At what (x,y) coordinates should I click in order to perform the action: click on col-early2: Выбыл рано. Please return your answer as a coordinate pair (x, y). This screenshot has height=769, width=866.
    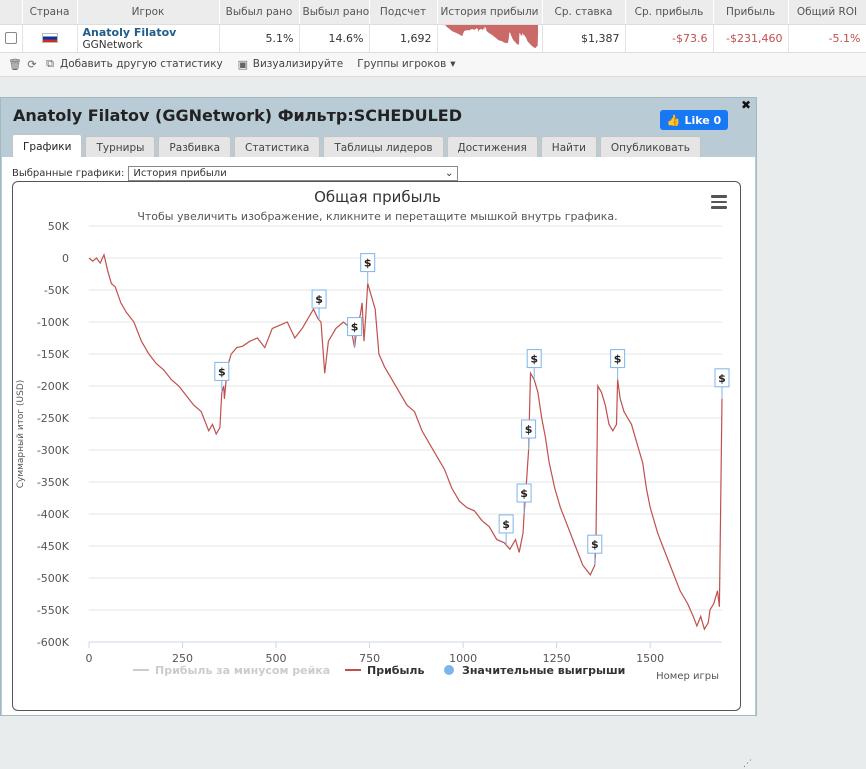
    Looking at the image, I should click on (334, 12).